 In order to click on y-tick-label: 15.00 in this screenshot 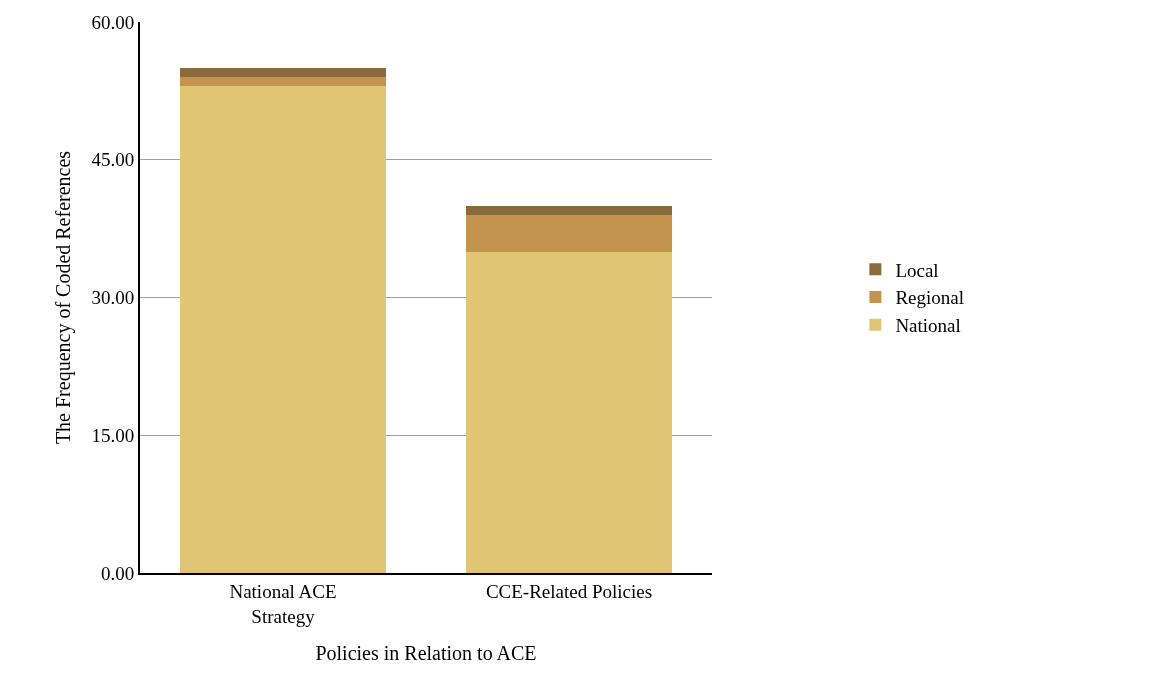, I will do `click(113, 435)`.